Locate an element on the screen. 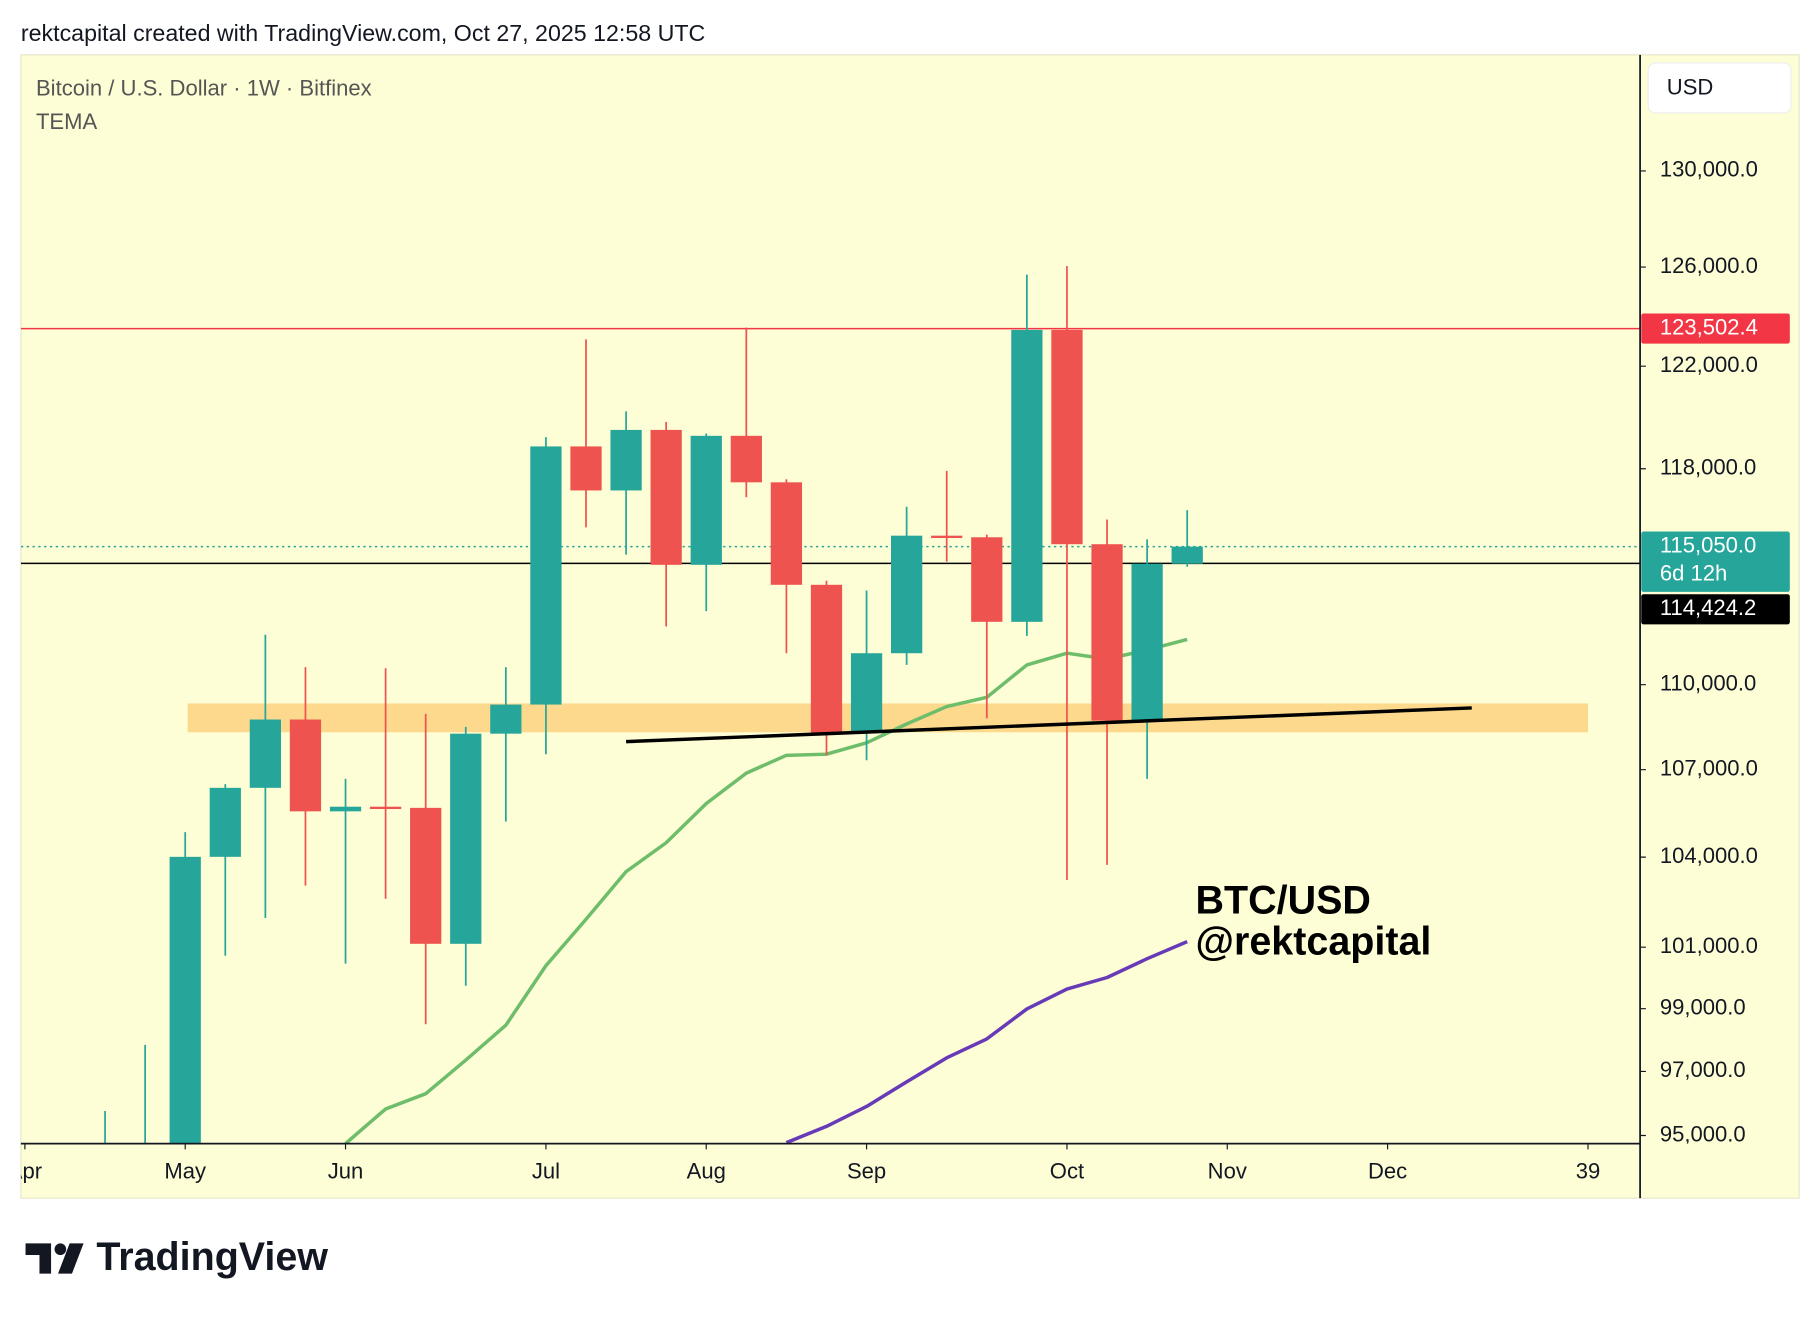 The height and width of the screenshot is (1318, 1820). x-tick-label: 39 is located at coordinates (1588, 1170).